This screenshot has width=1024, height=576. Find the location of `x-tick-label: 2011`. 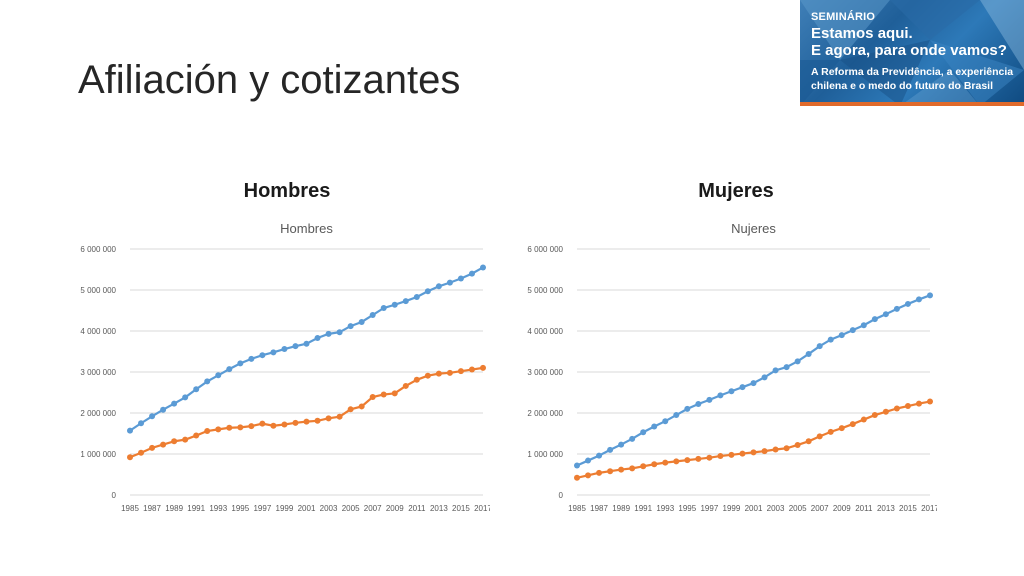

x-tick-label: 2011 is located at coordinates (417, 508).